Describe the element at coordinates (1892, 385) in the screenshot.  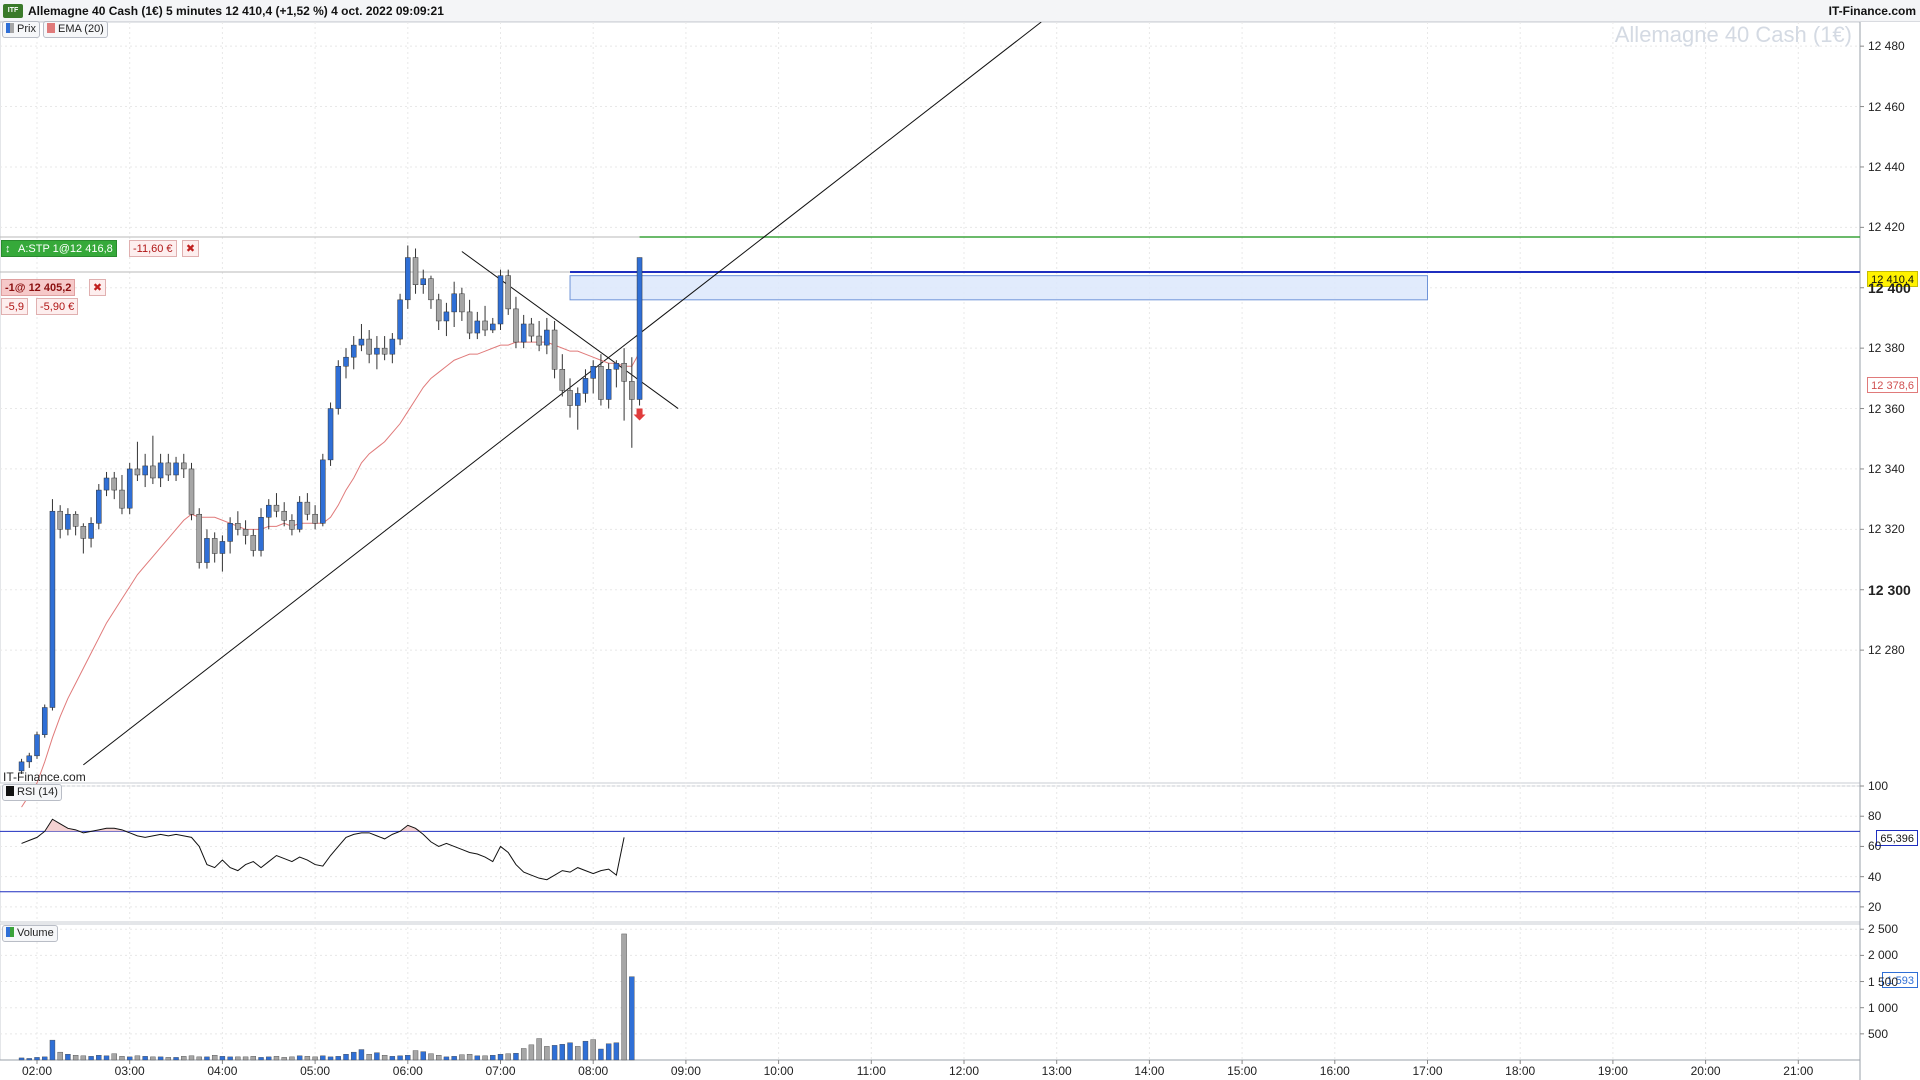
I see `ema-value-tag: 12 378,6` at that location.